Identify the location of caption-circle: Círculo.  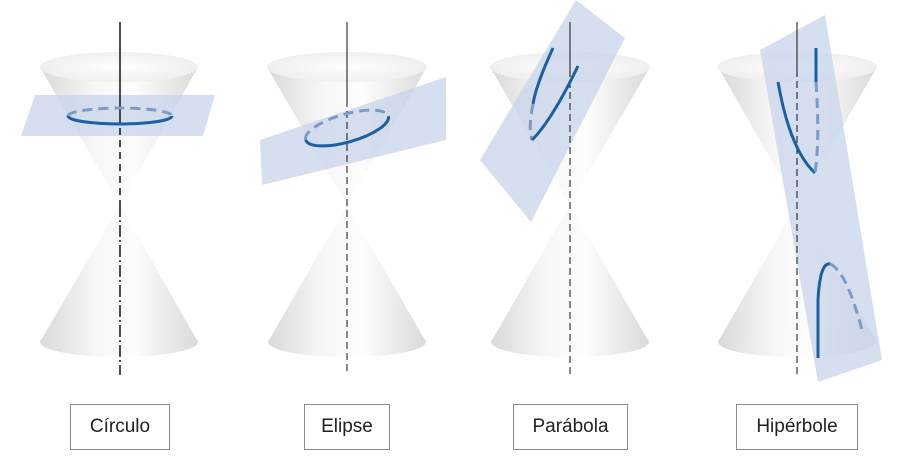
(120, 427).